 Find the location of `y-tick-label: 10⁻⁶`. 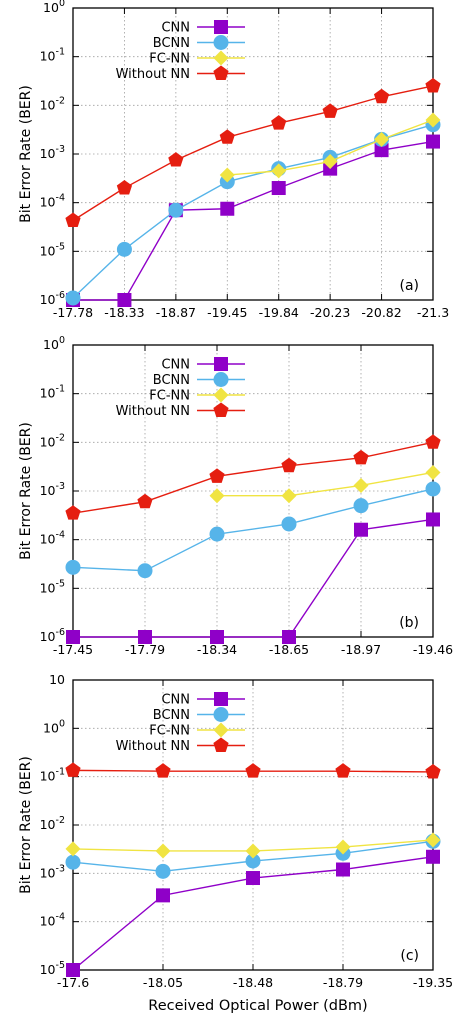

y-tick-label: 10⁻⁶ is located at coordinates (52, 635).